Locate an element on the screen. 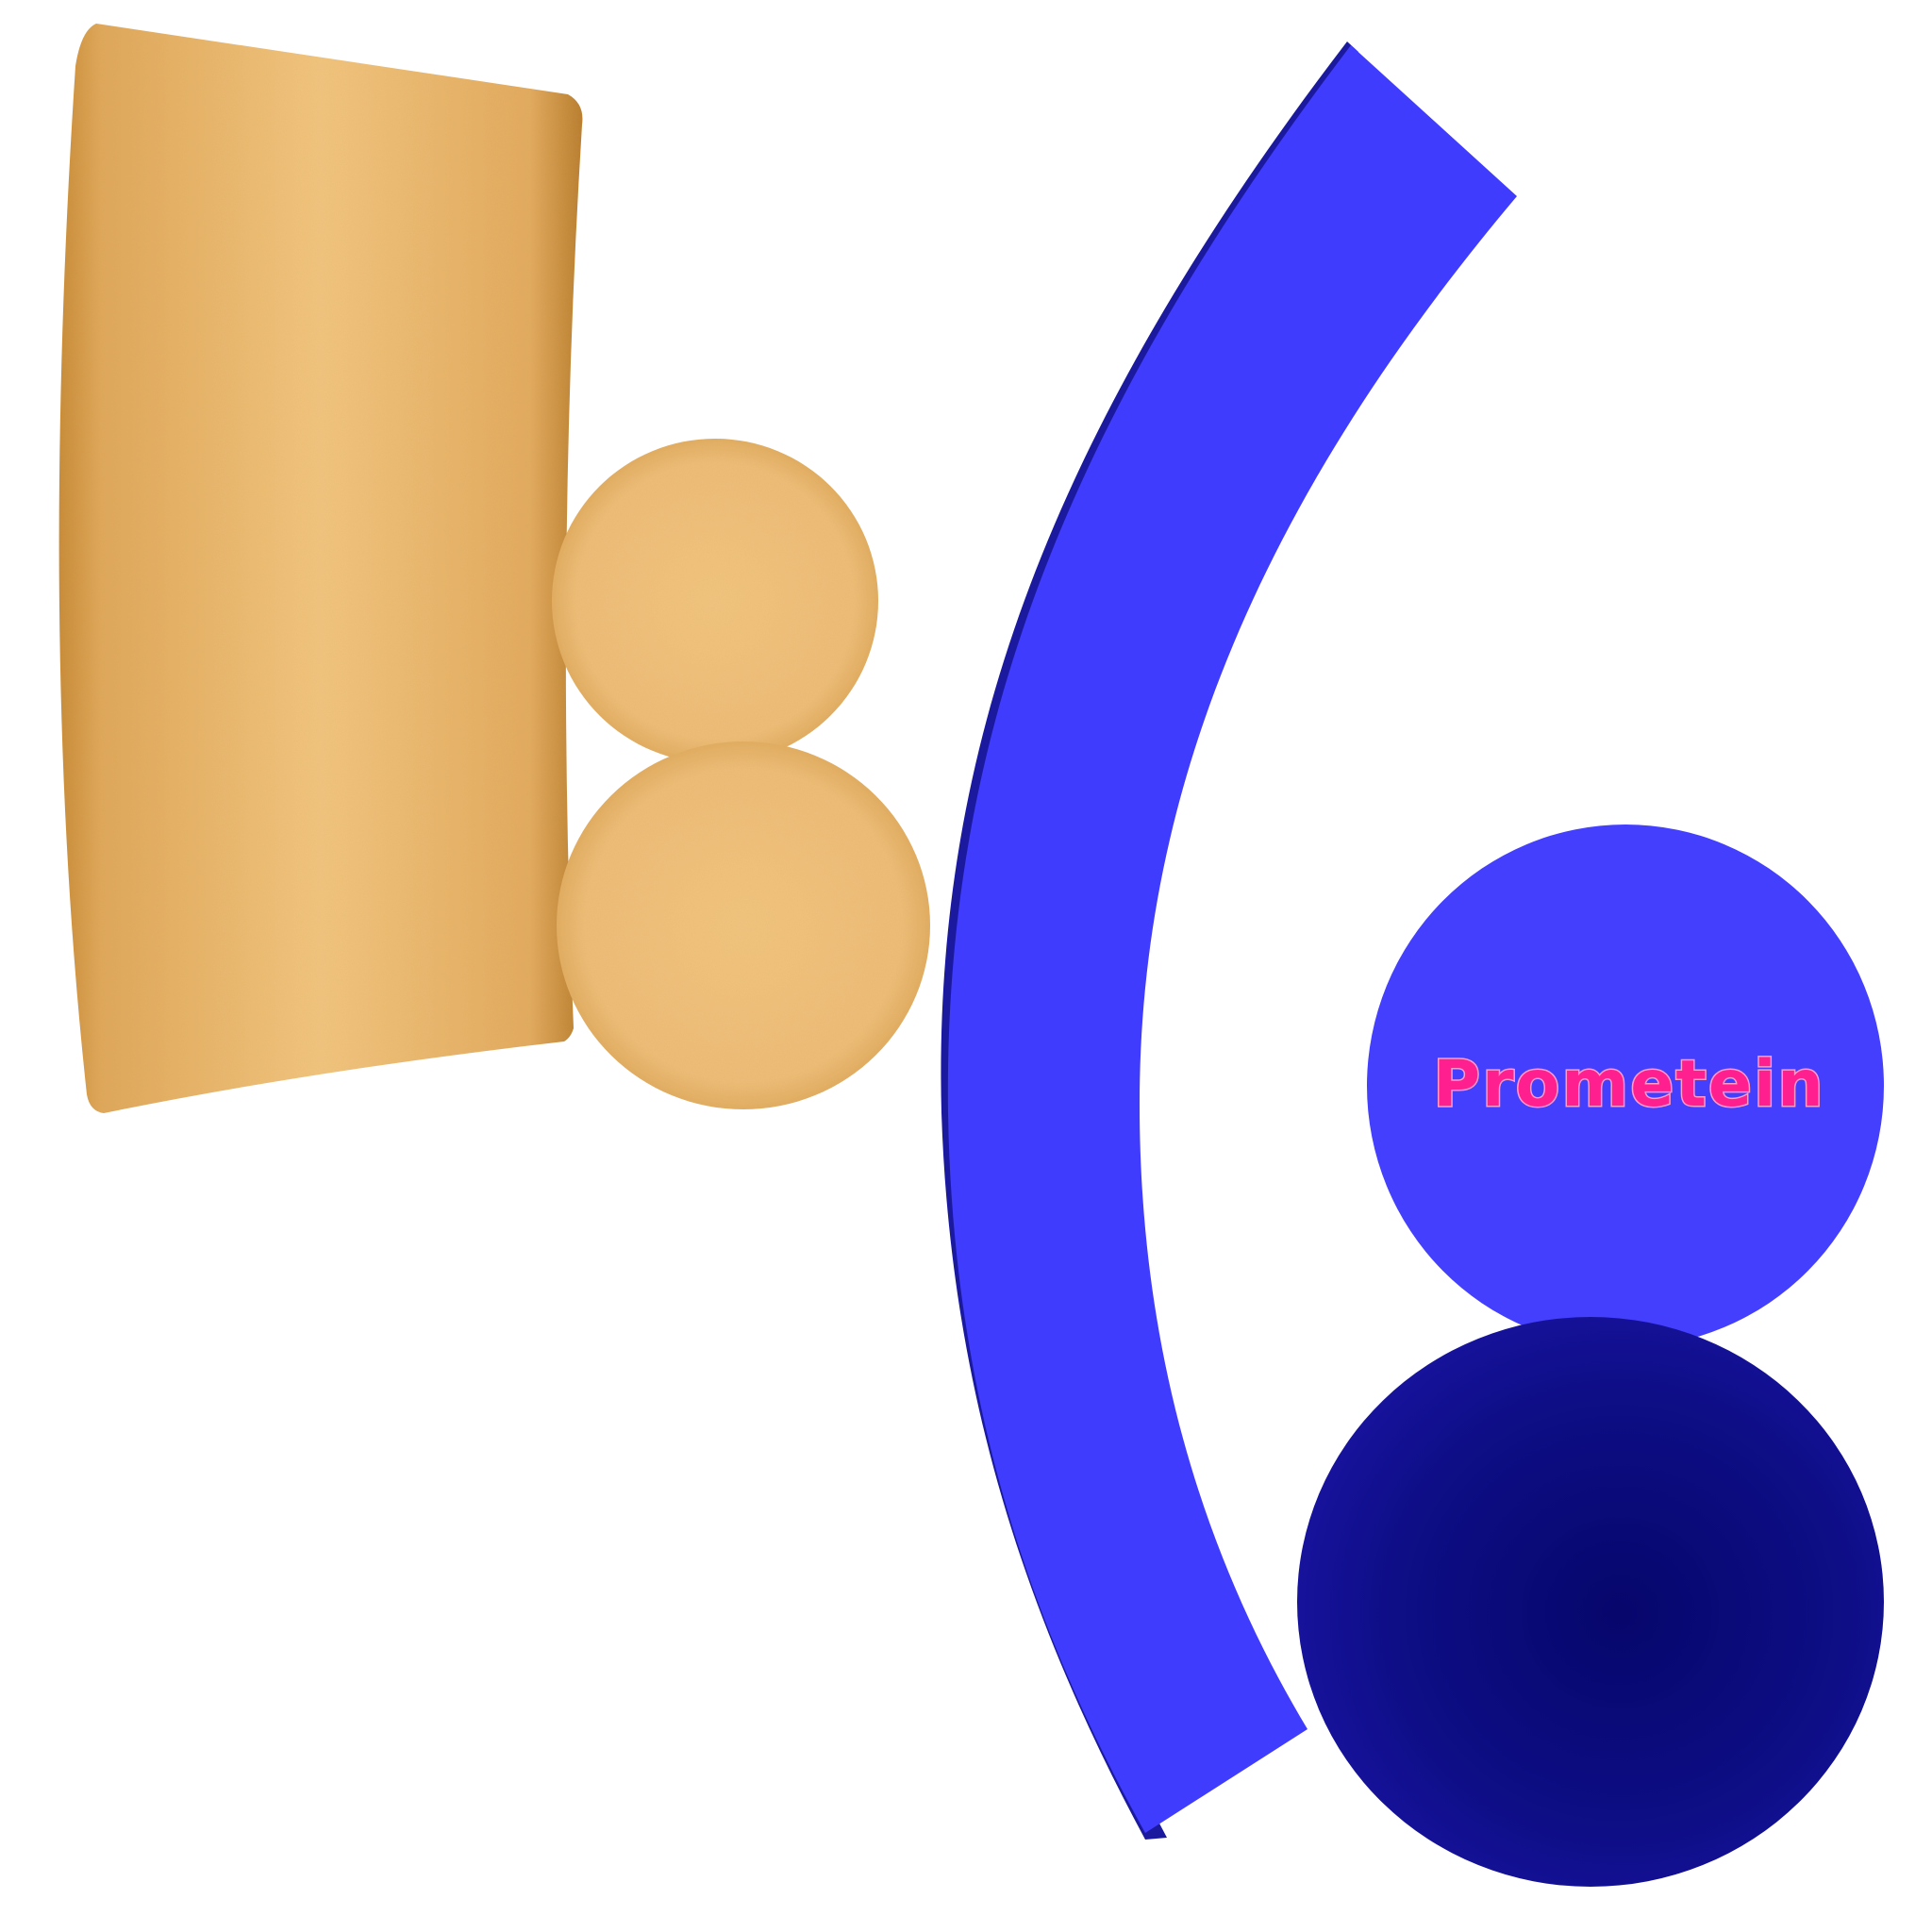 Image resolution: width=1932 pixels, height=1932 pixels. gold-circle-upper is located at coordinates (715, 601).